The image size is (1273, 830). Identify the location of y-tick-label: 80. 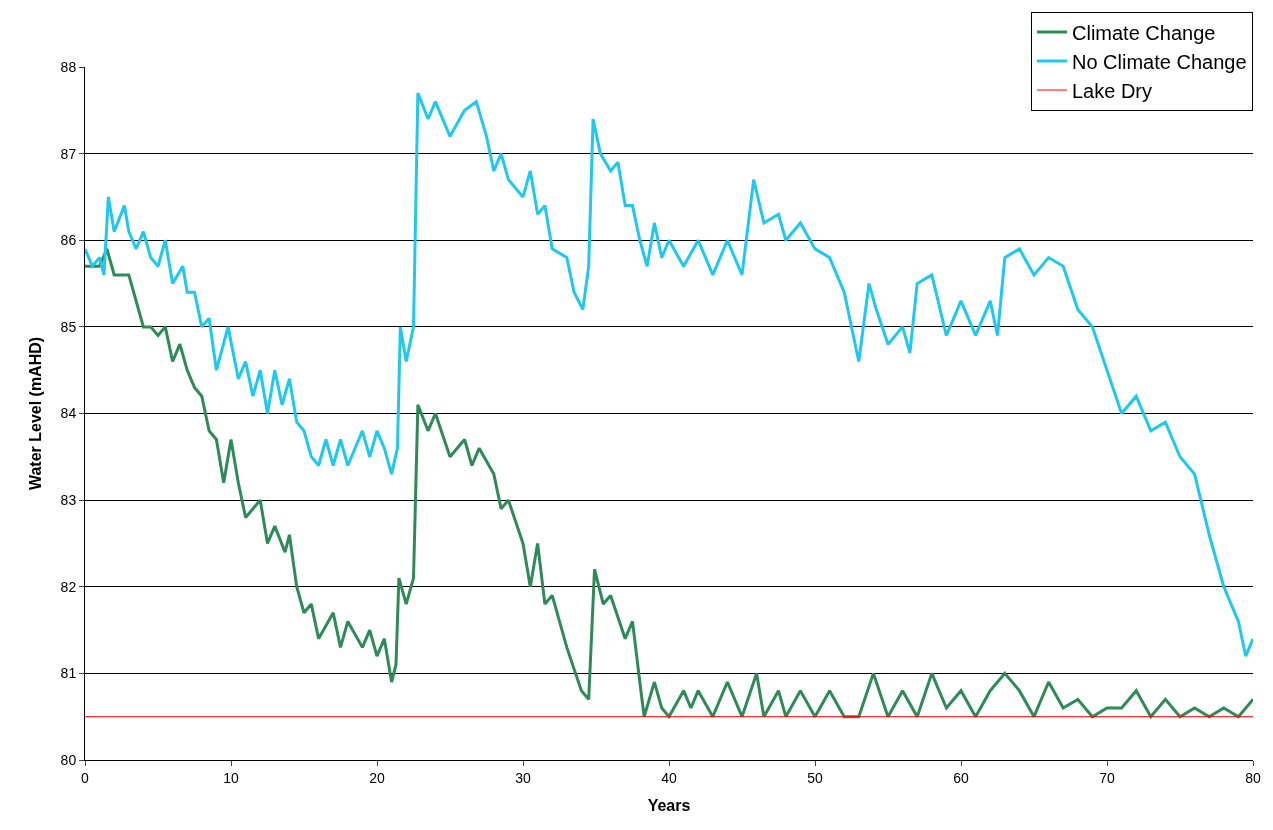
(68, 759).